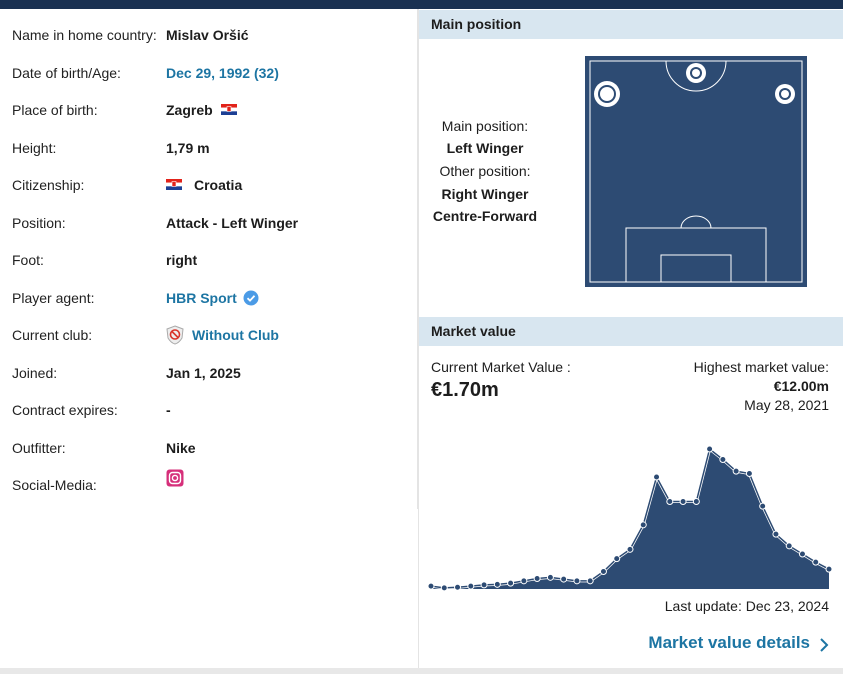 The height and width of the screenshot is (674, 843). I want to click on header-text: Market value, so click(473, 331).